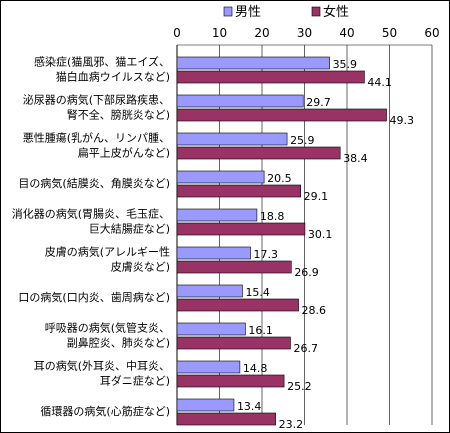  Describe the element at coordinates (261, 33) in the screenshot. I see `x-tick-label: 20` at that location.